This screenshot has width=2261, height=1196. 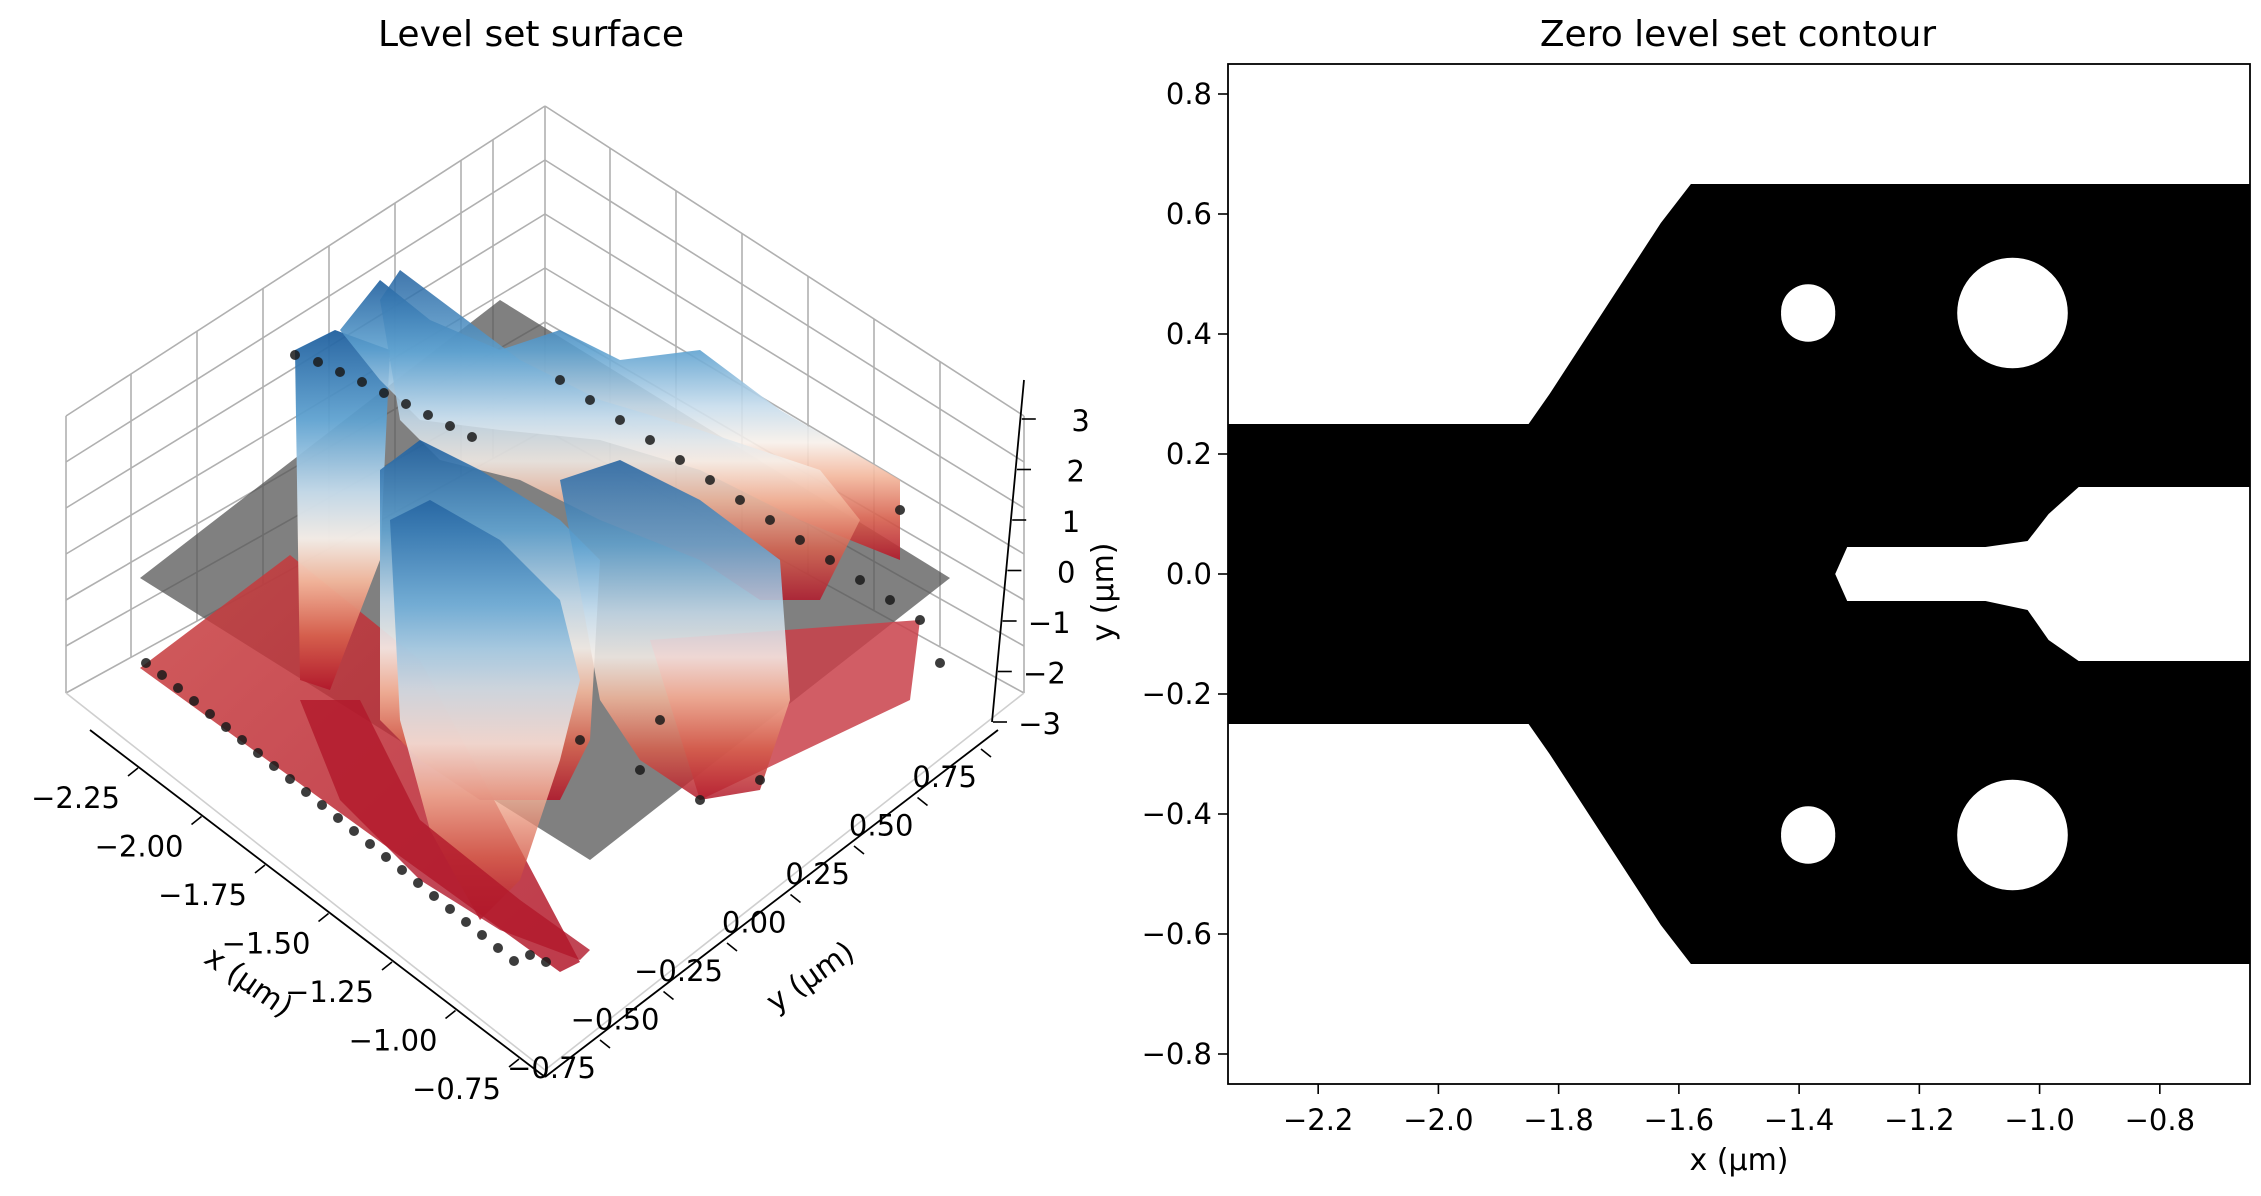 I want to click on contour-y-tick-label: 0.8, so click(x=1189, y=94).